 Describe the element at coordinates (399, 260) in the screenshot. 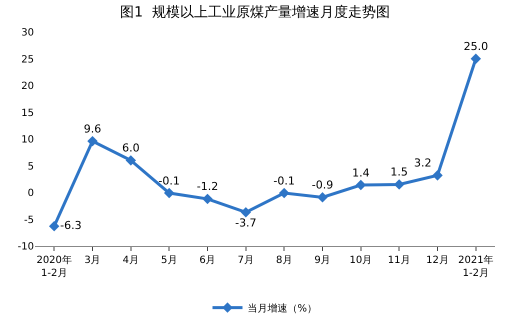

I see `x-tick-label: 11月` at that location.